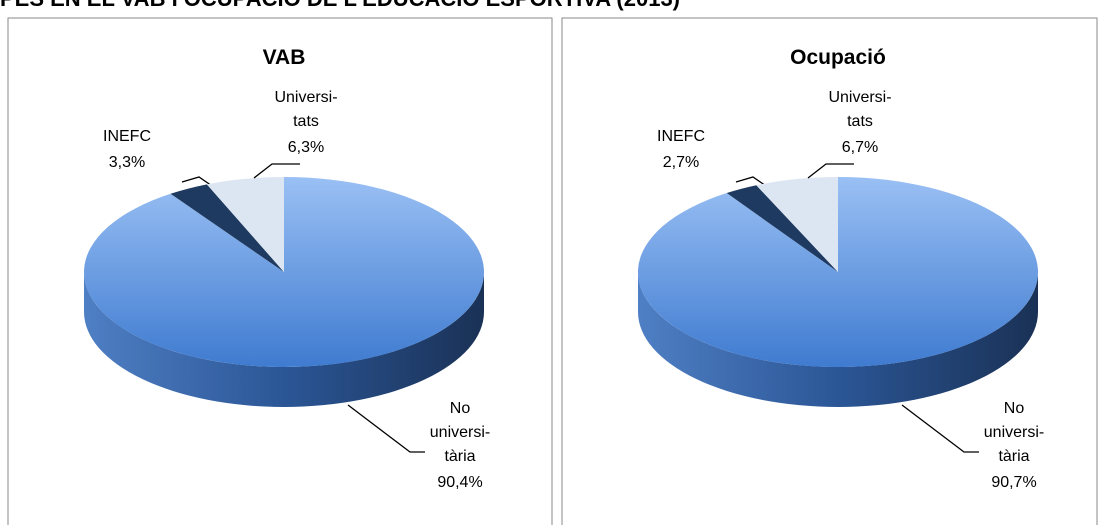 Image resolution: width=1101 pixels, height=530 pixels. Describe the element at coordinates (1013, 482) in the screenshot. I see `value-label: 90,7%` at that location.